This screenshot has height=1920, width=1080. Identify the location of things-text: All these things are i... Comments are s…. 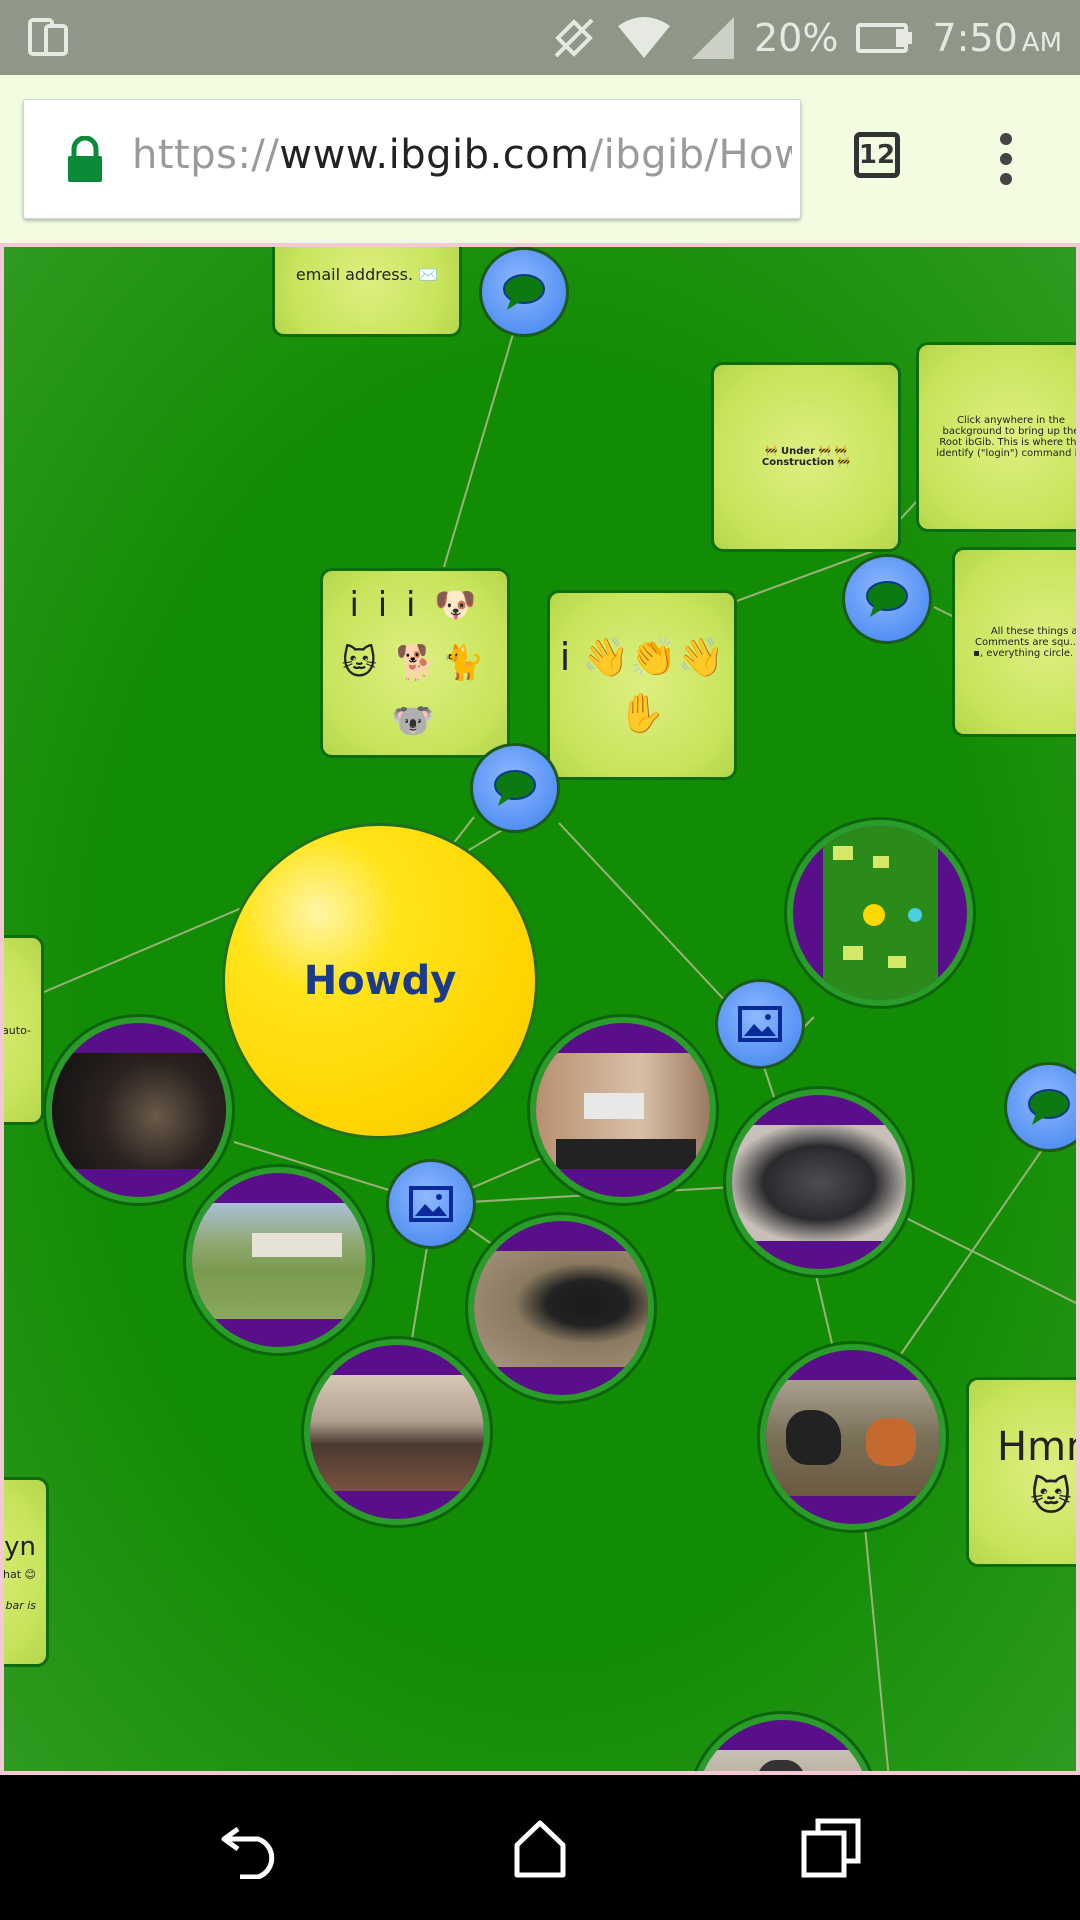
(1026, 642).